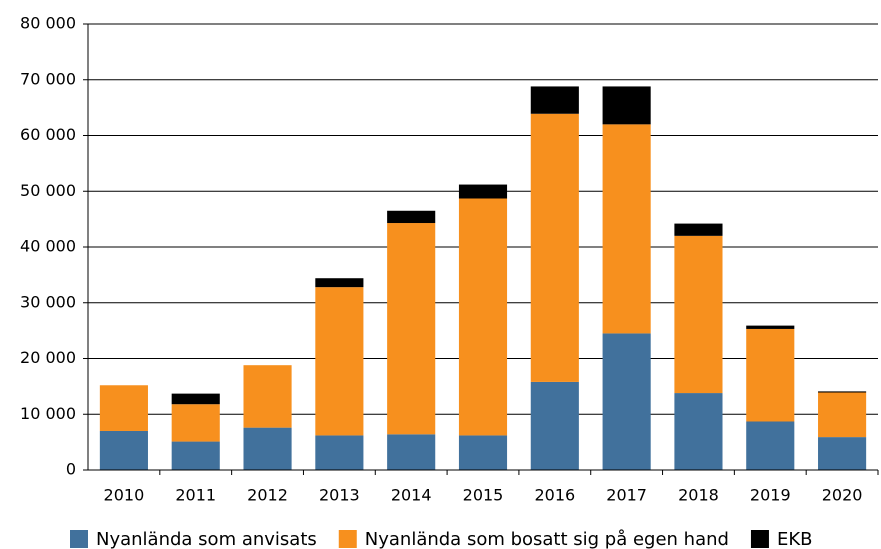 The image size is (881, 549). Describe the element at coordinates (554, 495) in the screenshot. I see `x-tick-label: 2016` at that location.